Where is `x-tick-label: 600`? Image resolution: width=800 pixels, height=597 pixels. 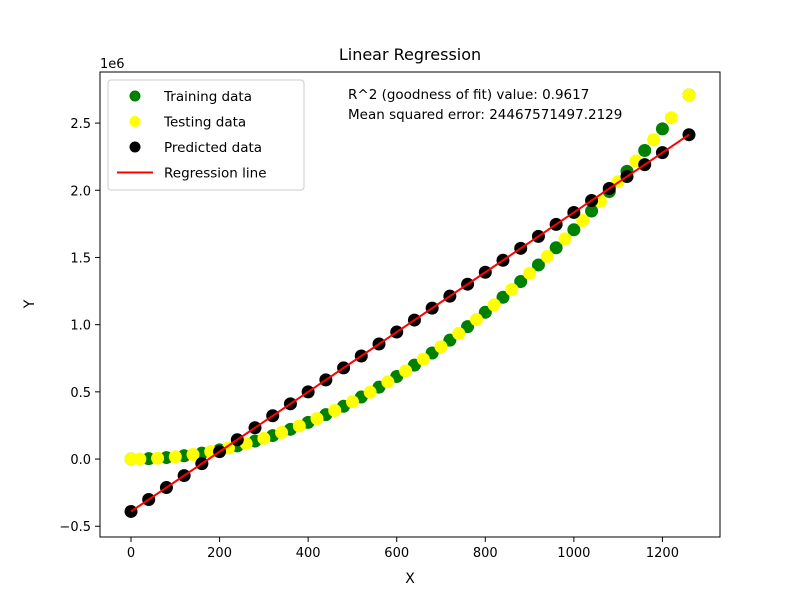 x-tick-label: 600 is located at coordinates (396, 553).